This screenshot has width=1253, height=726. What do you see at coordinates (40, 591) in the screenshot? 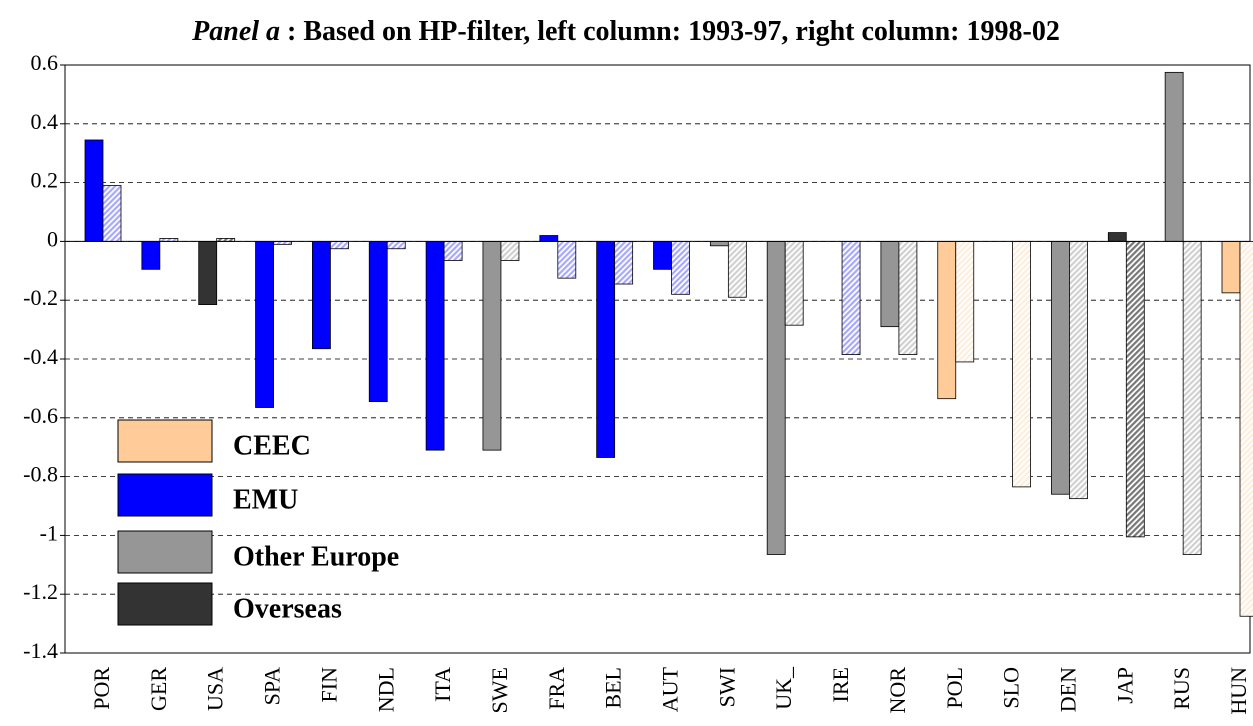
I see `y-tick-label: -1.2` at bounding box center [40, 591].